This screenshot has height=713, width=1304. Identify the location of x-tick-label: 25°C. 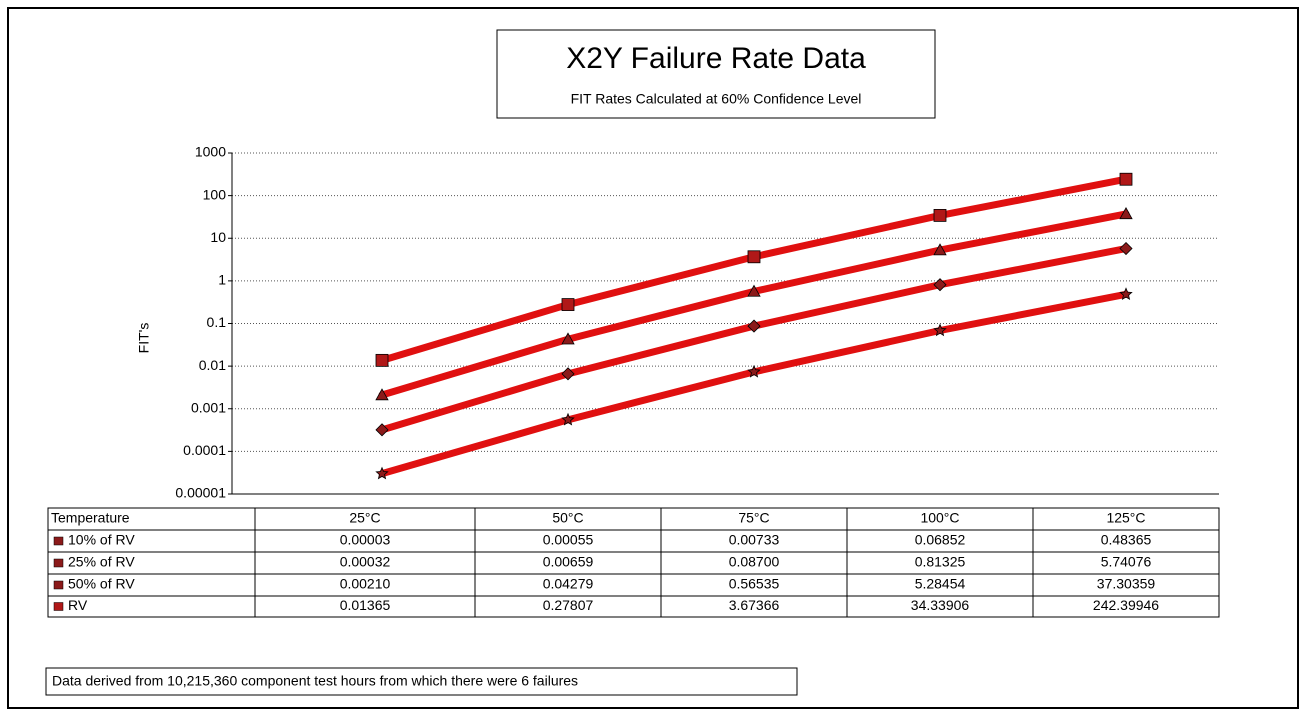
(364, 518).